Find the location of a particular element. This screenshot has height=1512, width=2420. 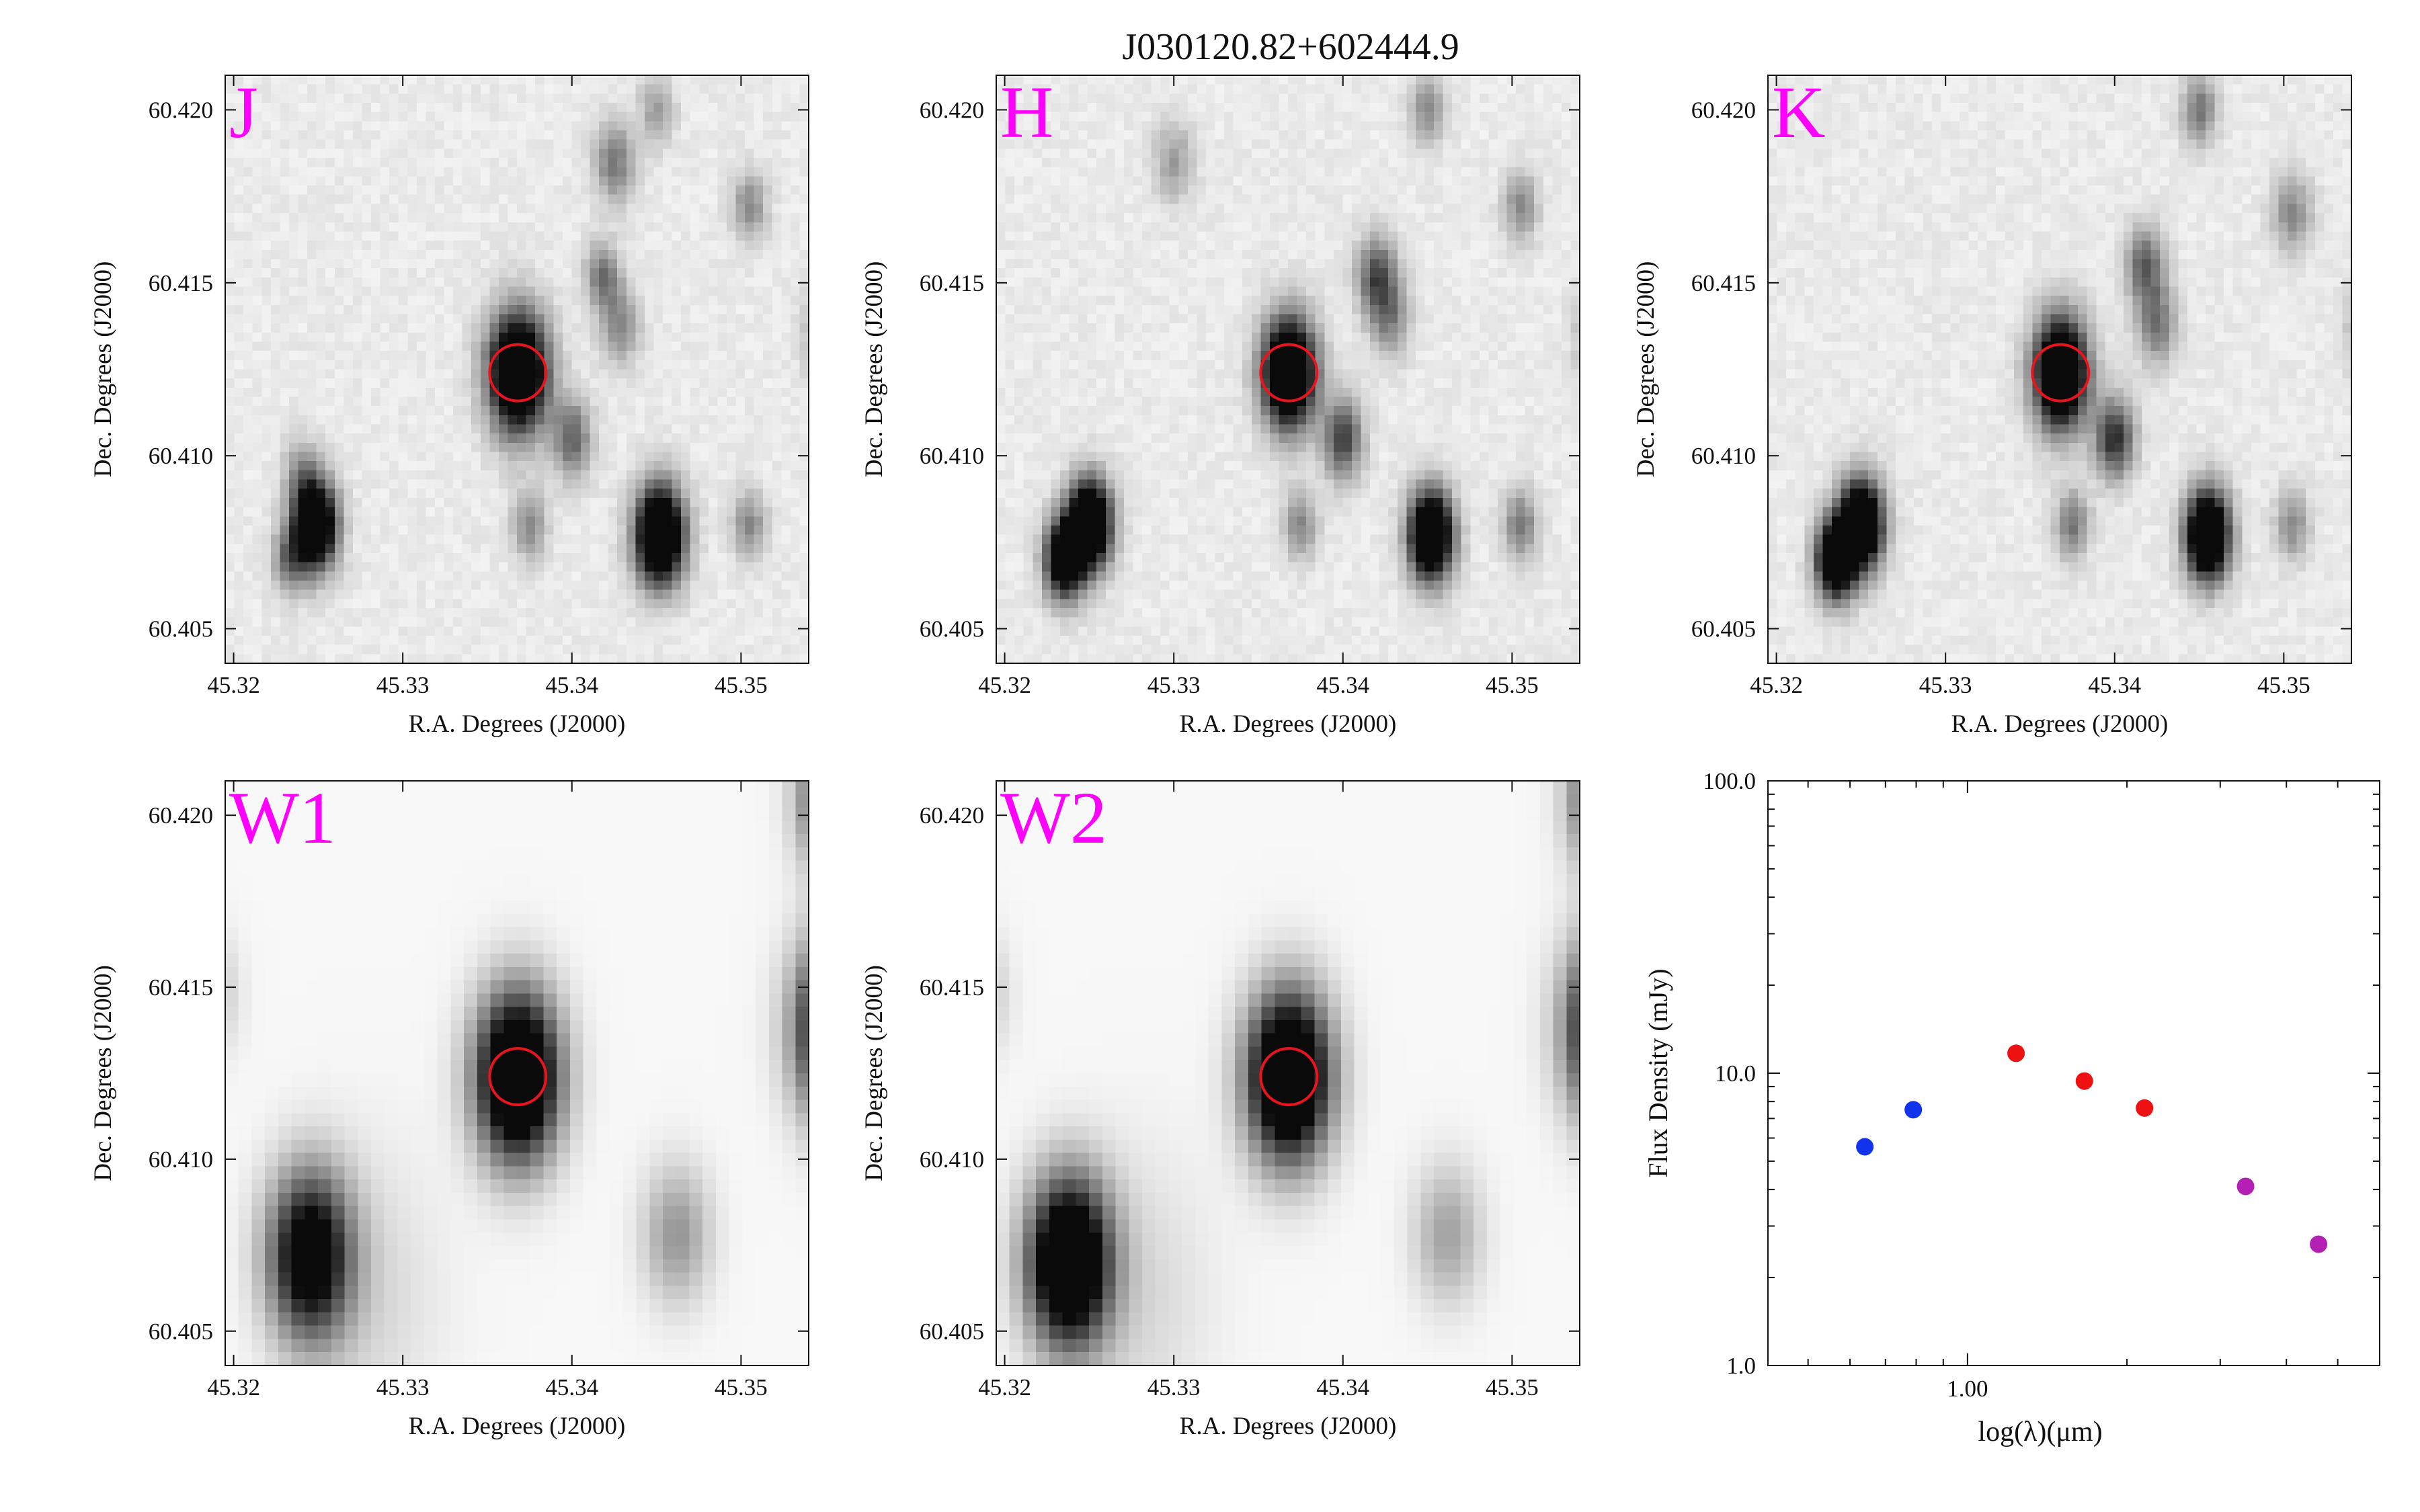

sed-frame is located at coordinates (2073, 1073).